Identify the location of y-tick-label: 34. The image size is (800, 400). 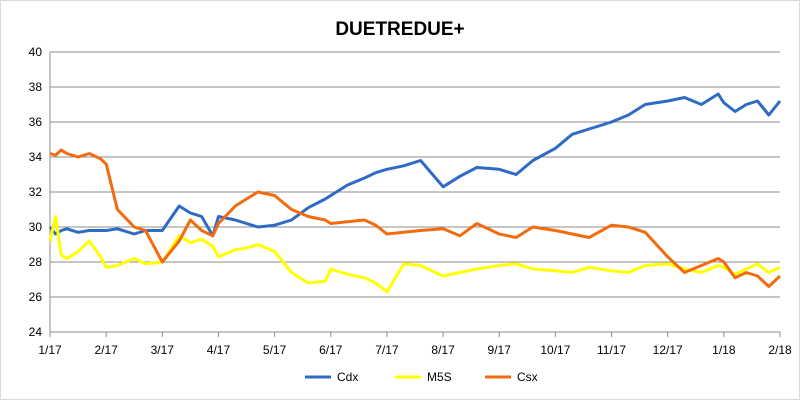
(36, 157).